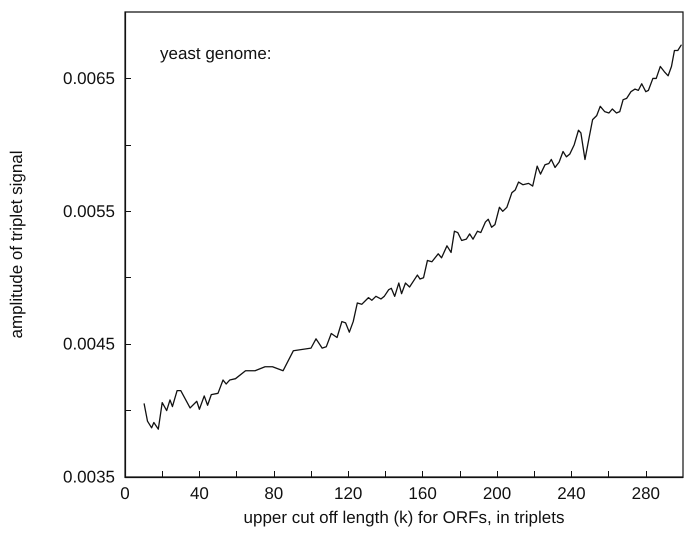  What do you see at coordinates (422, 493) in the screenshot?
I see `x-tick-label: 160` at bounding box center [422, 493].